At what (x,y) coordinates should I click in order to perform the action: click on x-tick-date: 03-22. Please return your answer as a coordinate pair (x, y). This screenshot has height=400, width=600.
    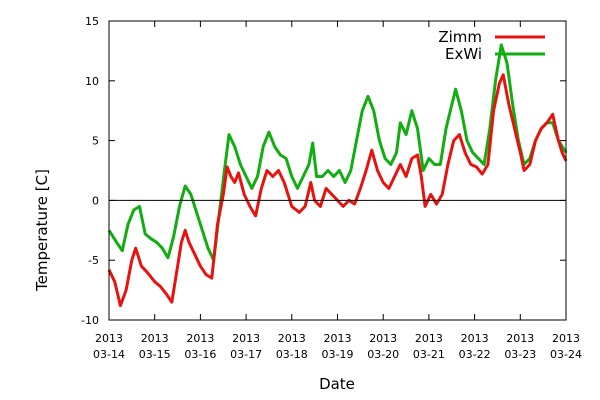
    Looking at the image, I should click on (475, 354).